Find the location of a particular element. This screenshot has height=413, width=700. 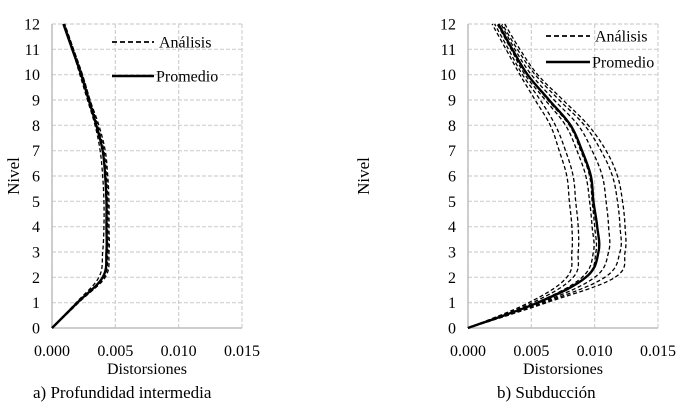

chart-b-caption: b) Subducción is located at coordinates (546, 392).